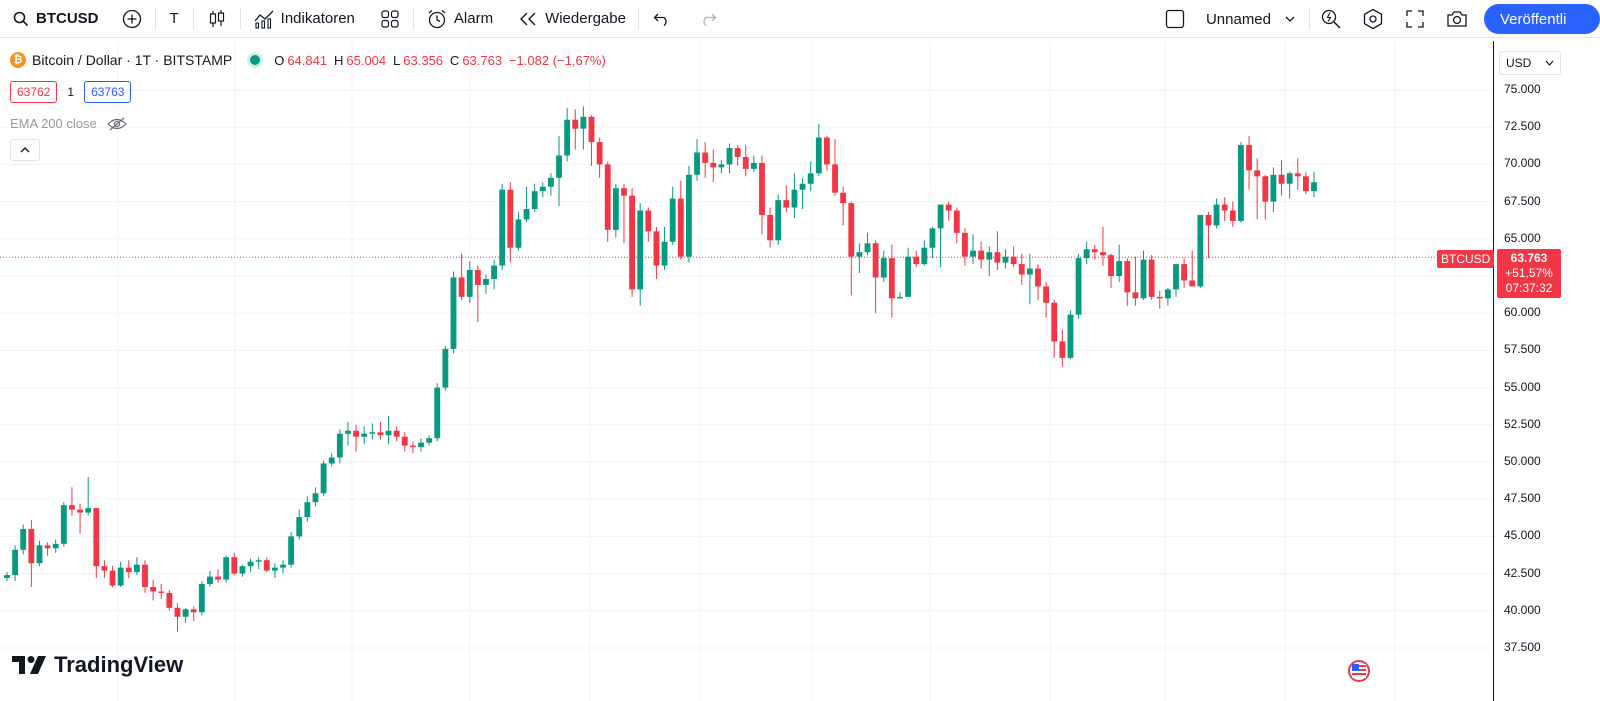 The width and height of the screenshot is (1600, 701). What do you see at coordinates (662, 19) in the screenshot?
I see `undo-button` at bounding box center [662, 19].